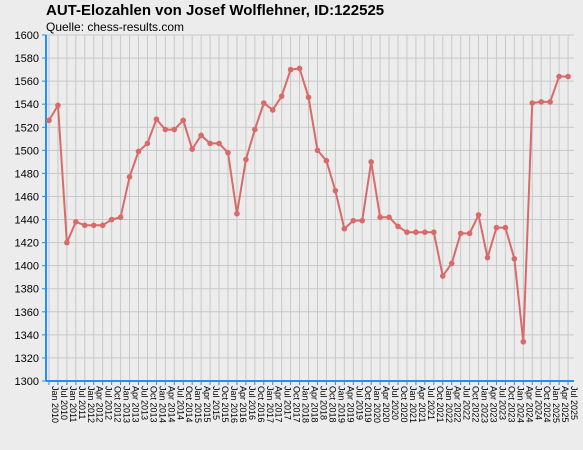 Image resolution: width=583 pixels, height=450 pixels. What do you see at coordinates (556, 404) in the screenshot?
I see `x-tick-label: Jan 2025` at bounding box center [556, 404].